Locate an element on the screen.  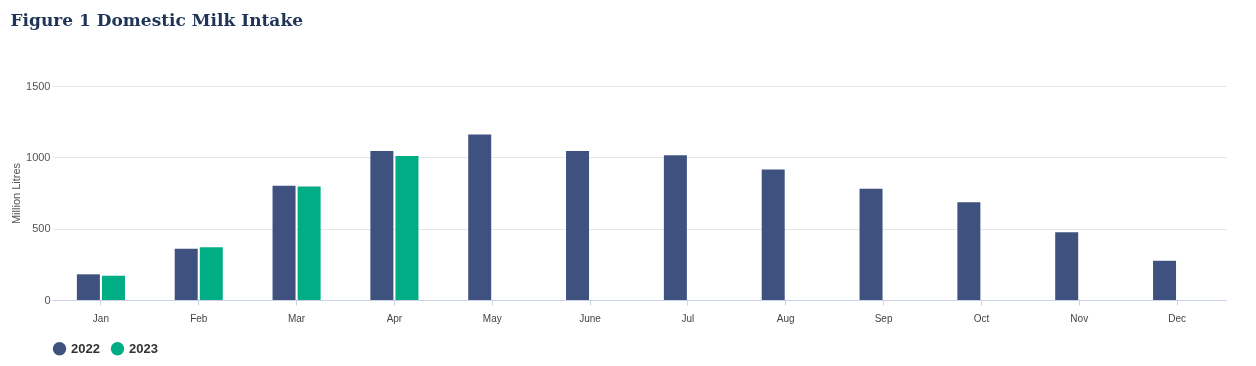
legend-label: 2023 is located at coordinates (143, 348).